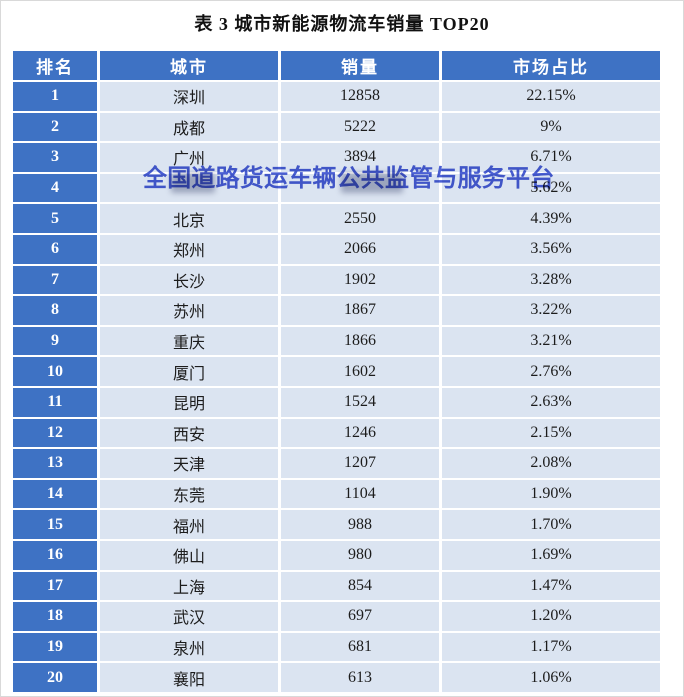 Image resolution: width=684 pixels, height=697 pixels. I want to click on sales-cell: 1602, so click(360, 371).